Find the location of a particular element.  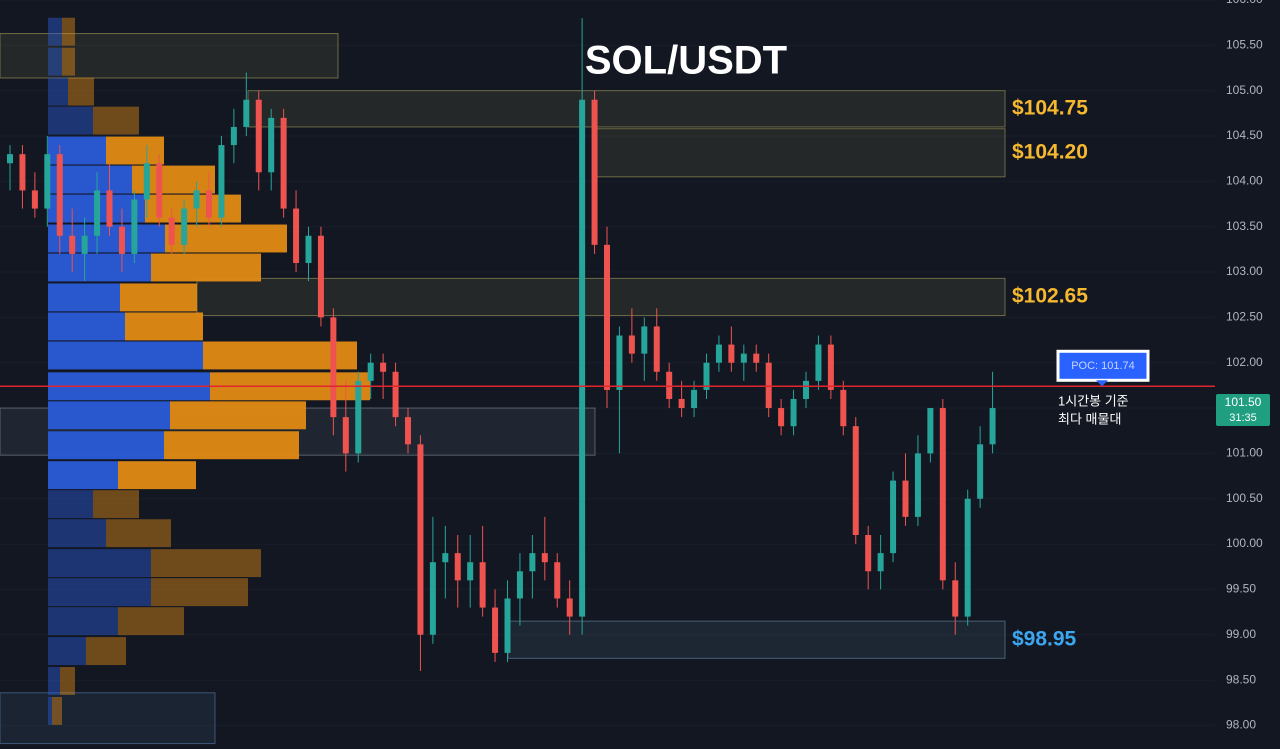

y-tick-label: 106.00 is located at coordinates (1244, 3).